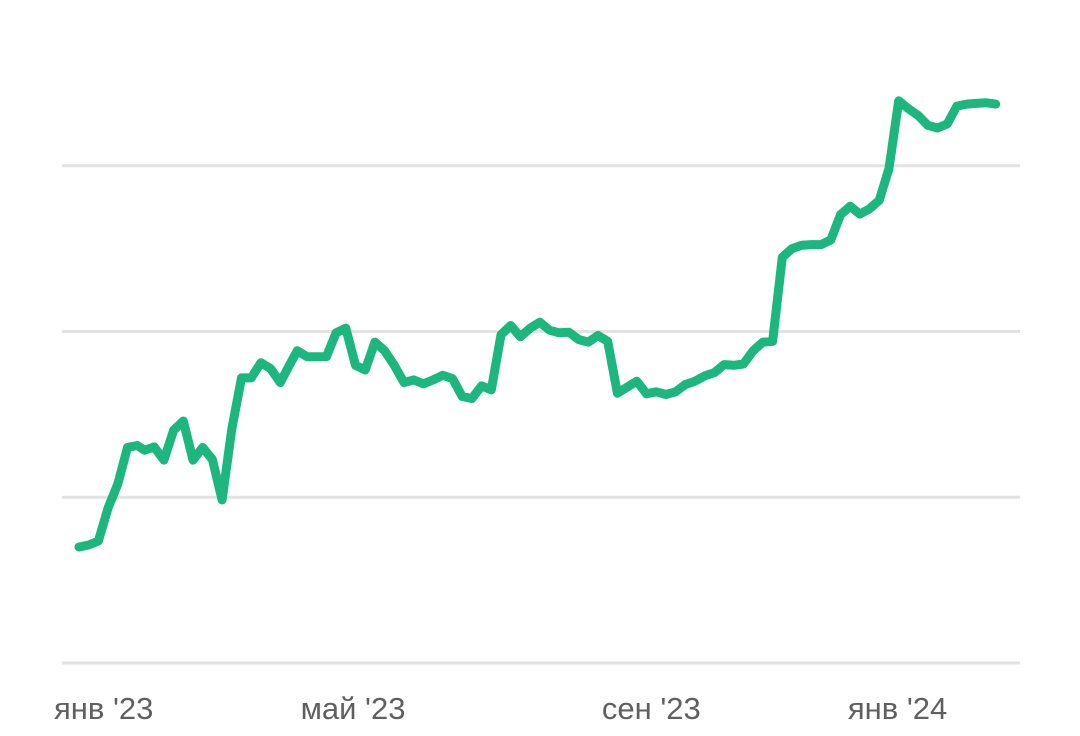 The height and width of the screenshot is (736, 1080). I want to click on x-tick-label-1: май '23, so click(353, 708).